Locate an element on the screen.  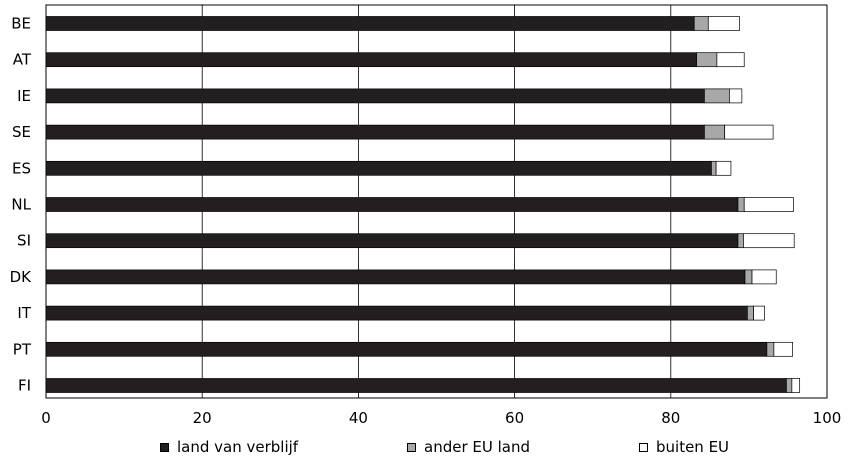
bar-pt-land-van-verblijf is located at coordinates (406, 349).